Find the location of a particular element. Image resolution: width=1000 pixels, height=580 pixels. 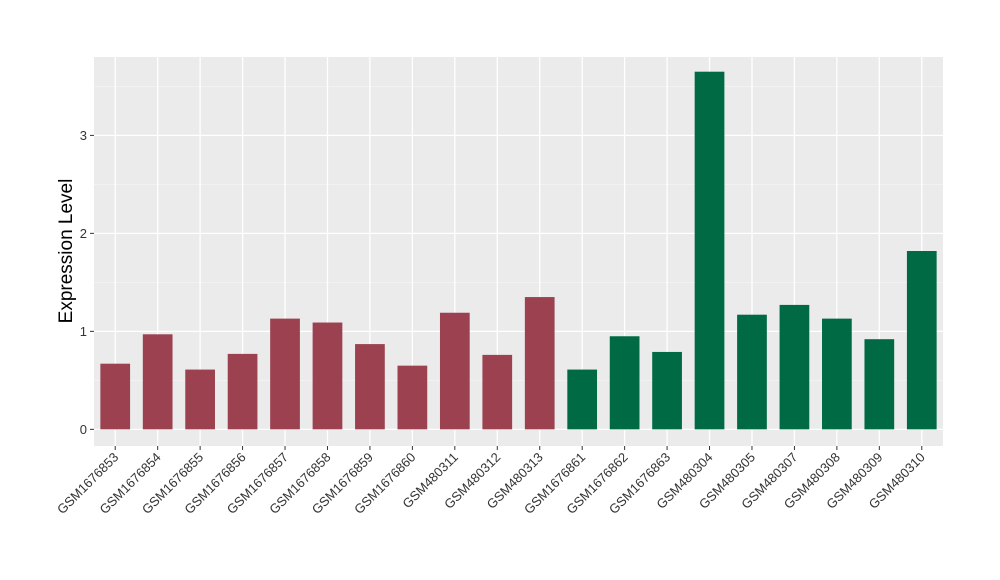

bar-GSM1676853 is located at coordinates (115, 396).